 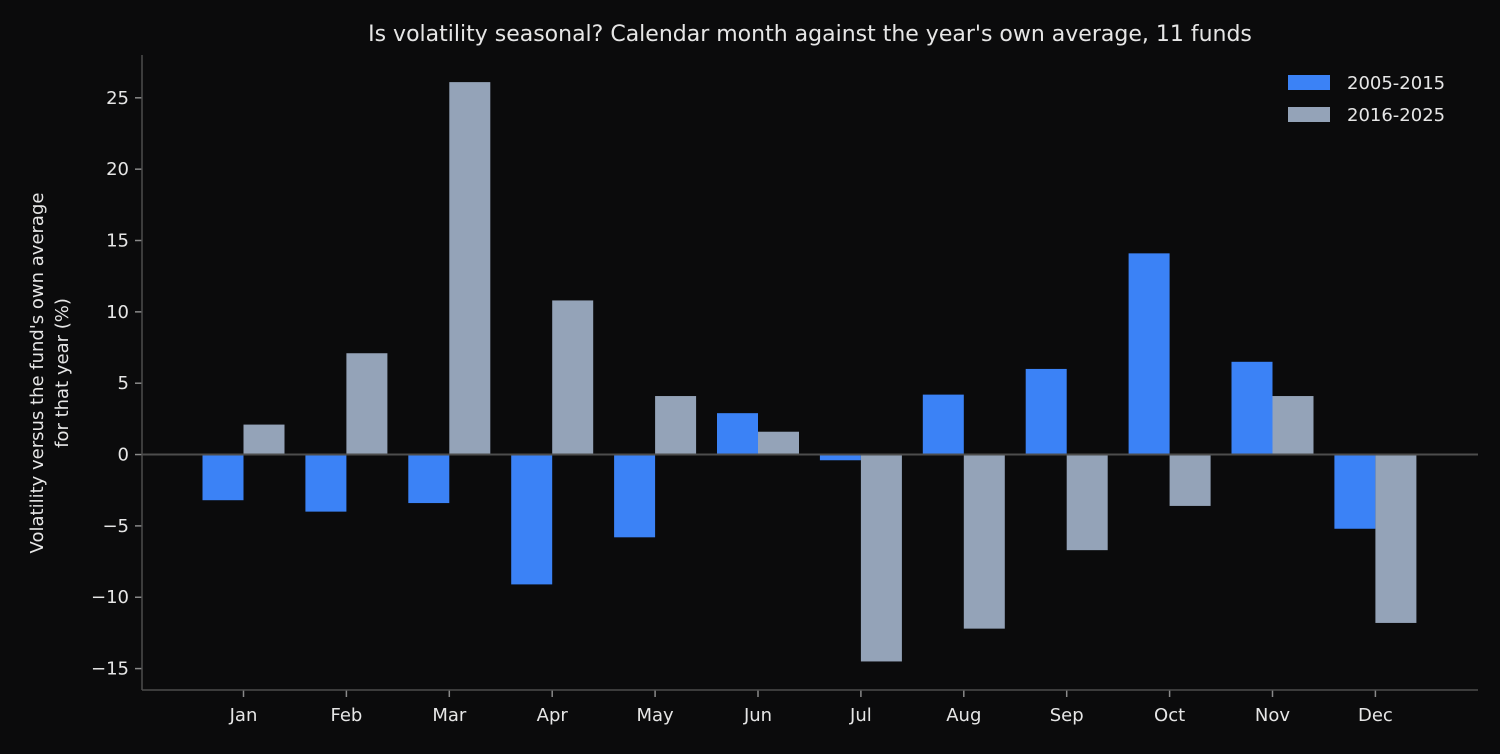 What do you see at coordinates (553, 715) in the screenshot?
I see `x-tick-label-apr: Apr` at bounding box center [553, 715].